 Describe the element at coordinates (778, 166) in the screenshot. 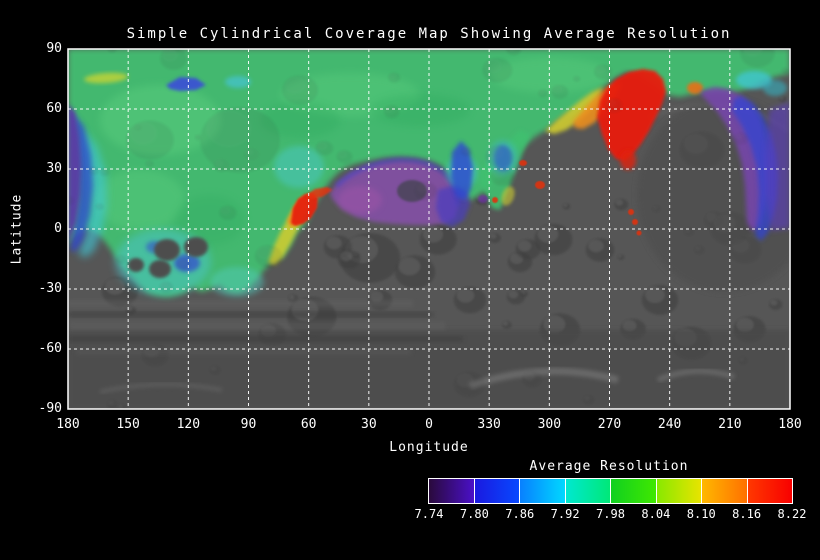

I see `violet-right-edge` at that location.